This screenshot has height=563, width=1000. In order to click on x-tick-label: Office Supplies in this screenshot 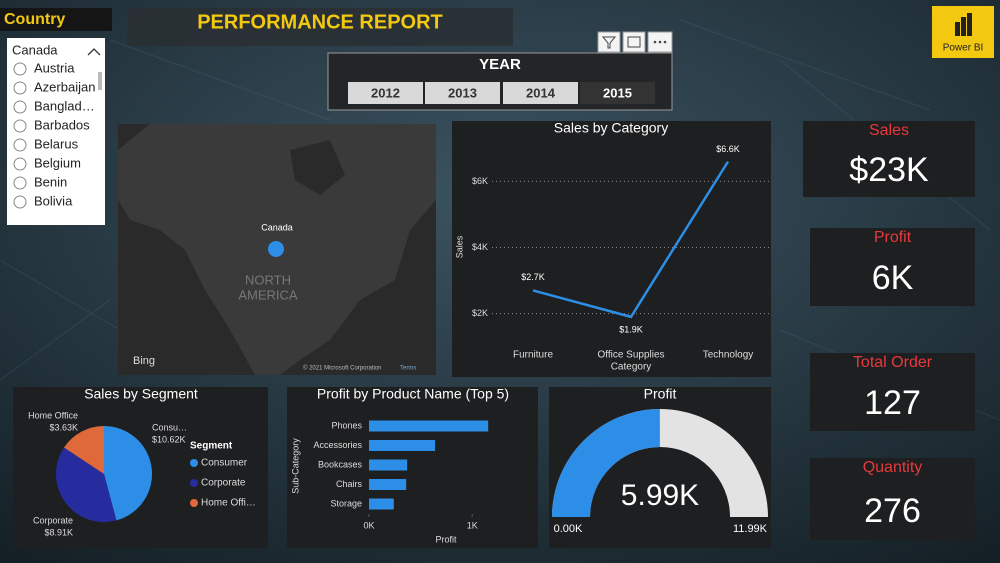, I will do `click(630, 355)`.